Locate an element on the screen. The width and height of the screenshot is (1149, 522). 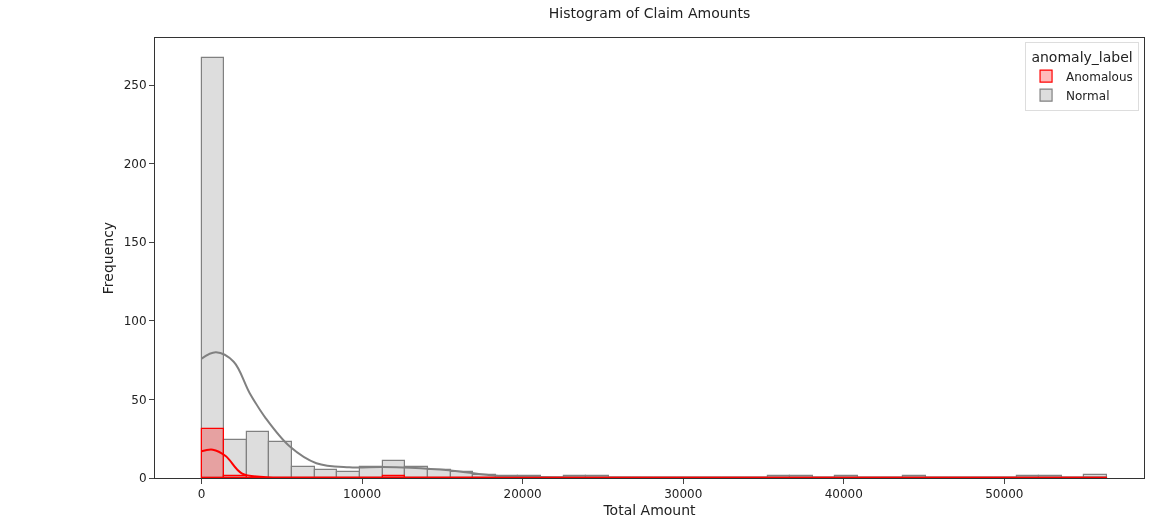
y-axis-title: Frequency is located at coordinates (108, 258).